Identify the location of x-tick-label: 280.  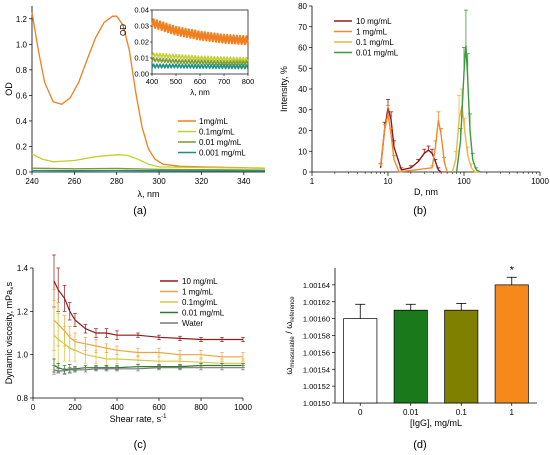
(117, 181).